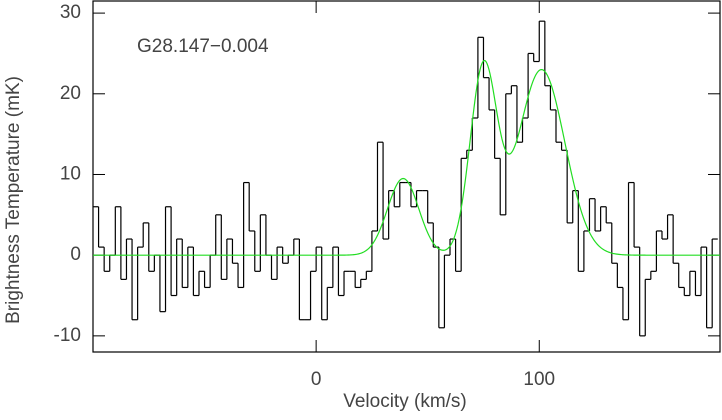  What do you see at coordinates (405, 401) in the screenshot?
I see `x-axis-label: Velocity (km/s)` at bounding box center [405, 401].